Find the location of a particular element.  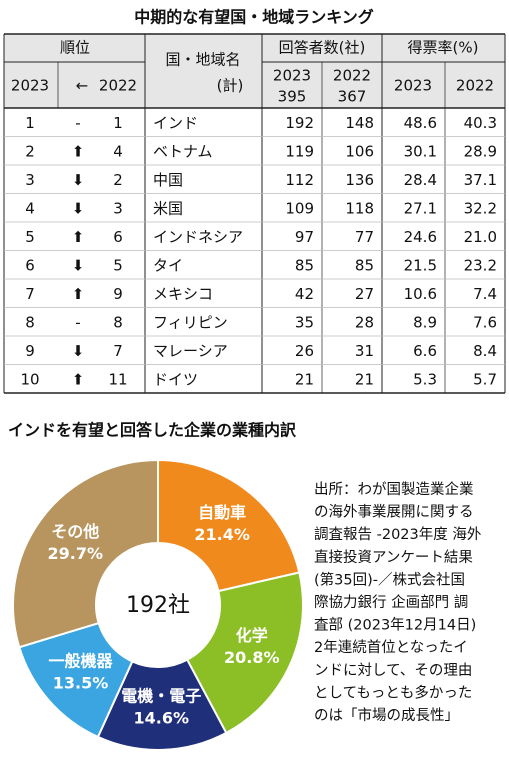

source-line: の海外事業展開に関する is located at coordinates (394, 512).